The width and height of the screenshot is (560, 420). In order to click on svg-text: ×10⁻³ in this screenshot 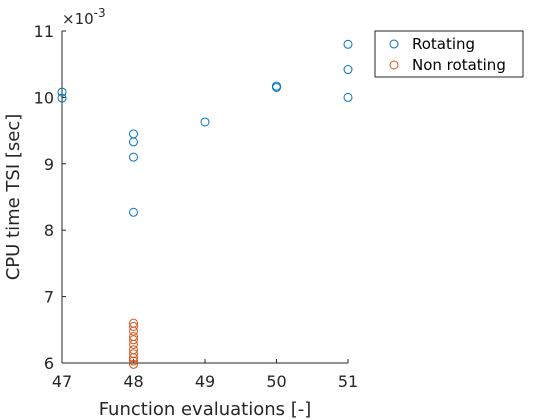, I will do `click(84, 17)`.